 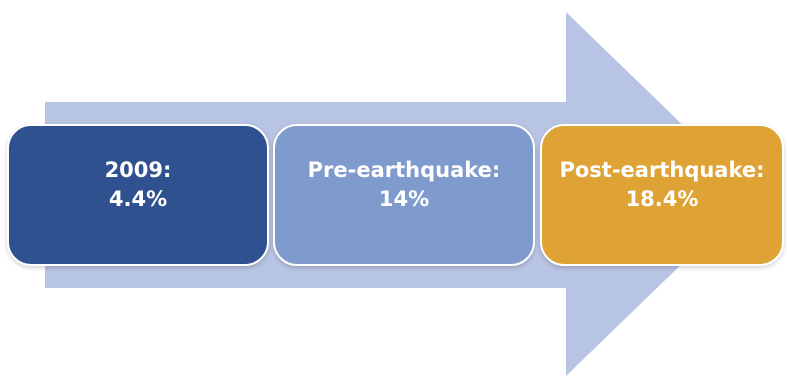 What do you see at coordinates (138, 199) in the screenshot?
I see `stage-2009-value: 4.4%` at bounding box center [138, 199].